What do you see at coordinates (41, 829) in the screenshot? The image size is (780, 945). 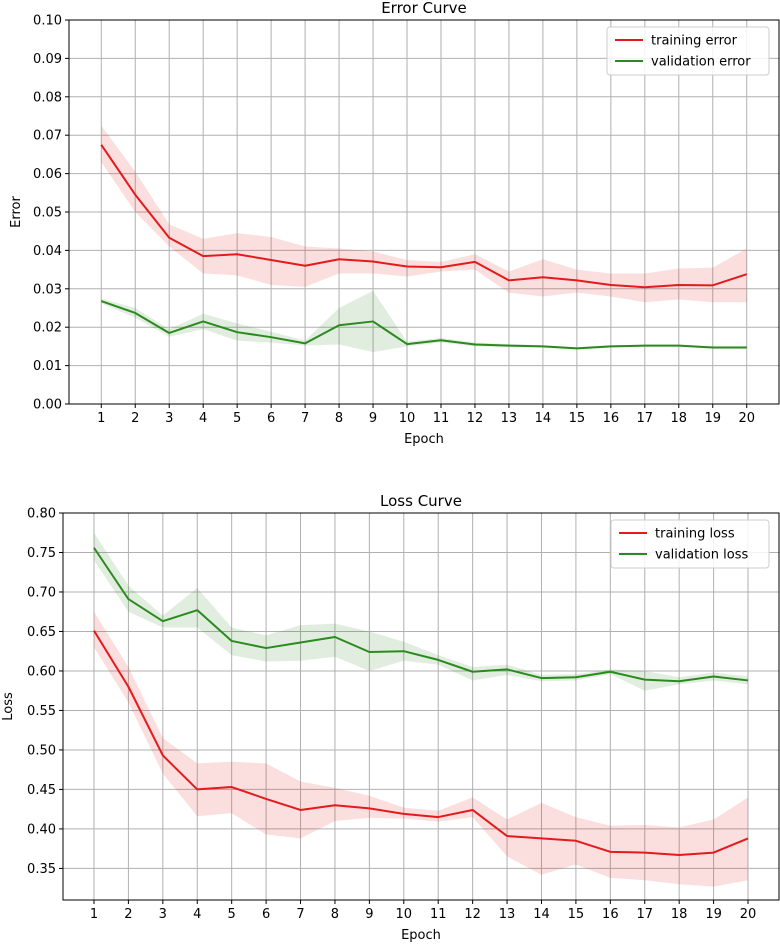 I see `y-tick-label: 0.40` at bounding box center [41, 829].